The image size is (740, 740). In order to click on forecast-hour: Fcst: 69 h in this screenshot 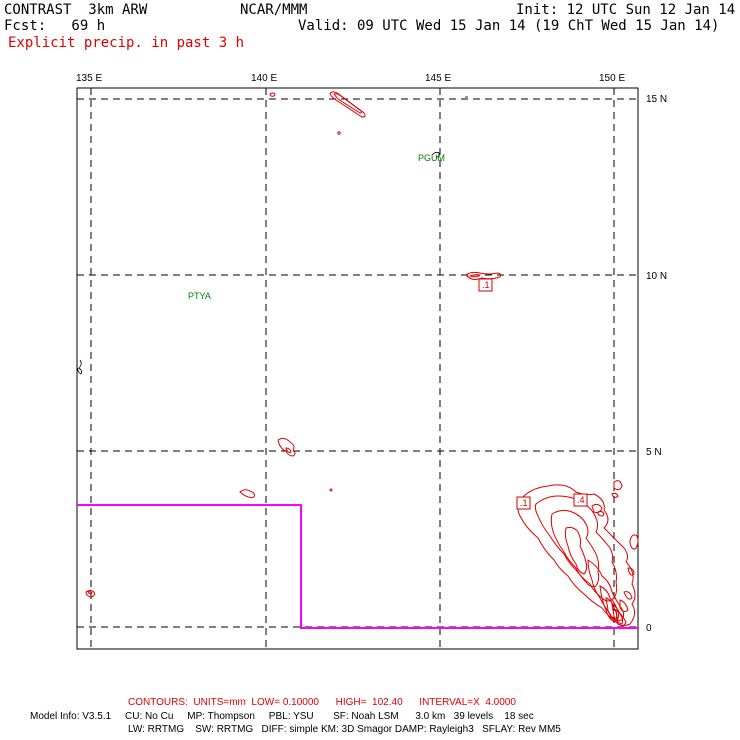, I will do `click(55, 26)`.